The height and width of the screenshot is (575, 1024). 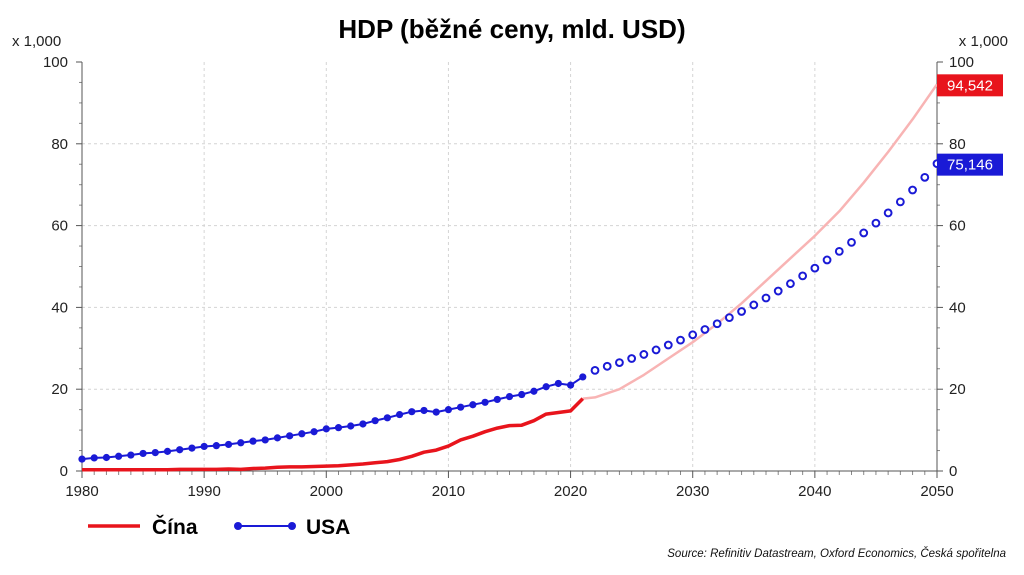 I want to click on y-tick-label-left: 80, so click(x=59, y=144).